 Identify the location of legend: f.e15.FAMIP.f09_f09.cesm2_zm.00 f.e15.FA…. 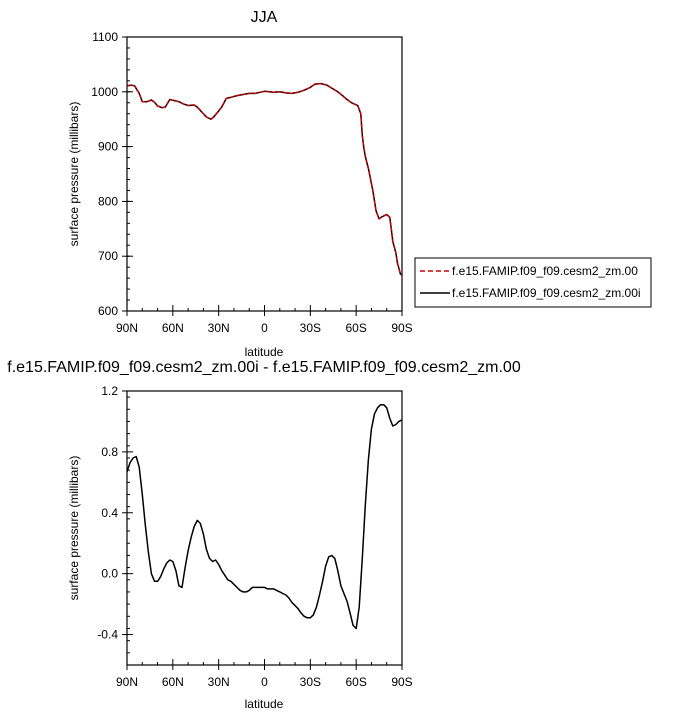
(533, 282).